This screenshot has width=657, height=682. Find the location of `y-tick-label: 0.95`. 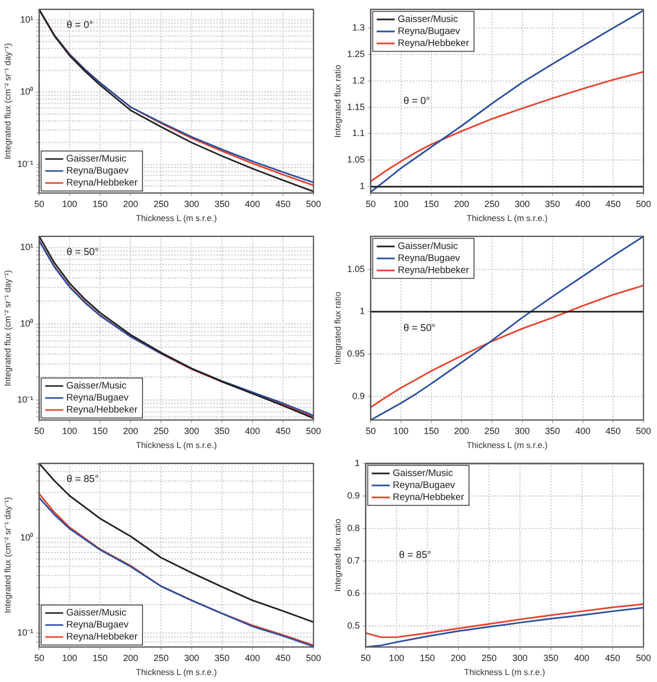

y-tick-label: 0.95 is located at coordinates (356, 353).